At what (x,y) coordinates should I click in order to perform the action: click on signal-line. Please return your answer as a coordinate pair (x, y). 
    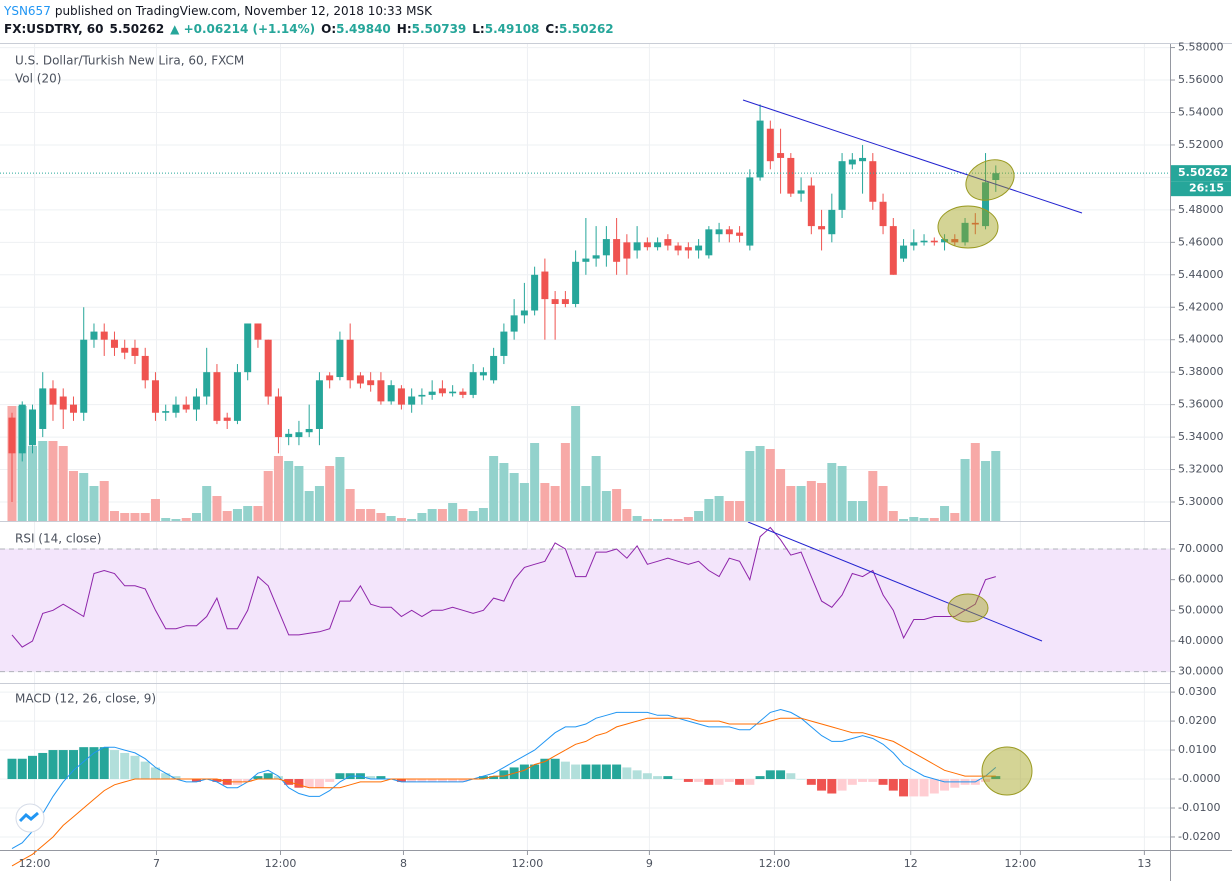
    Looking at the image, I should click on (503, 792).